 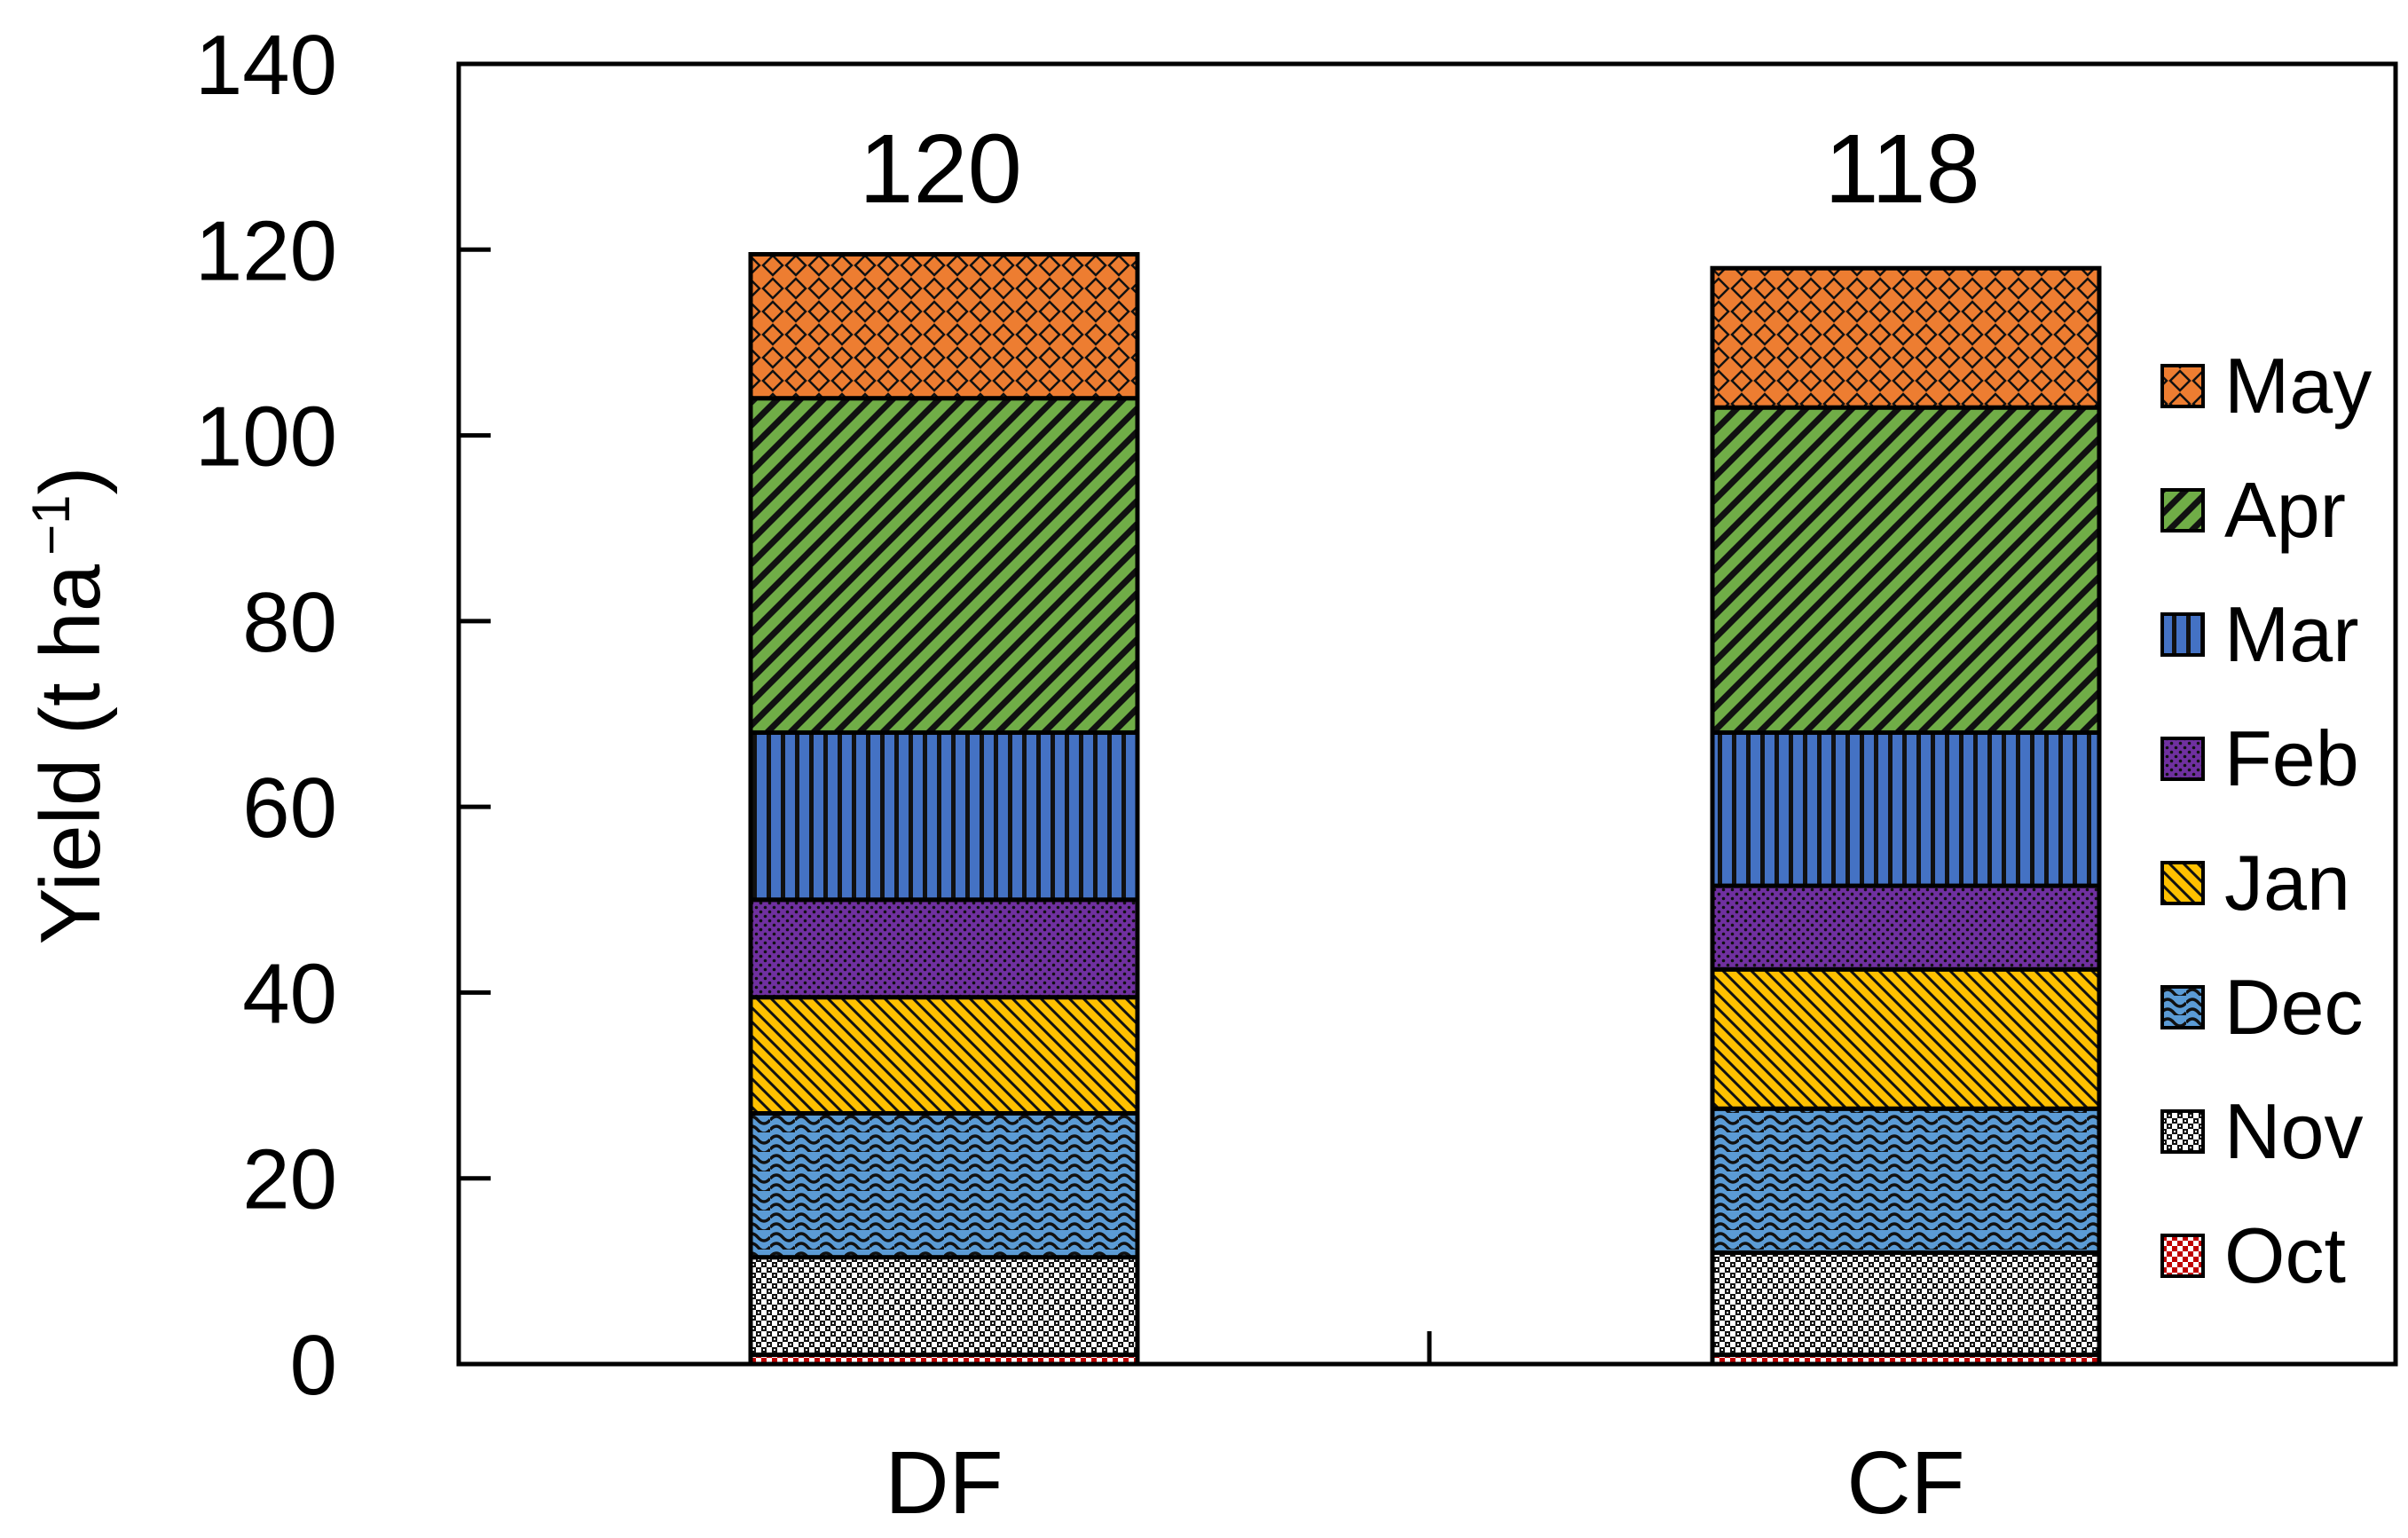 I want to click on legend-swatch-dec, so click(x=2182, y=1007).